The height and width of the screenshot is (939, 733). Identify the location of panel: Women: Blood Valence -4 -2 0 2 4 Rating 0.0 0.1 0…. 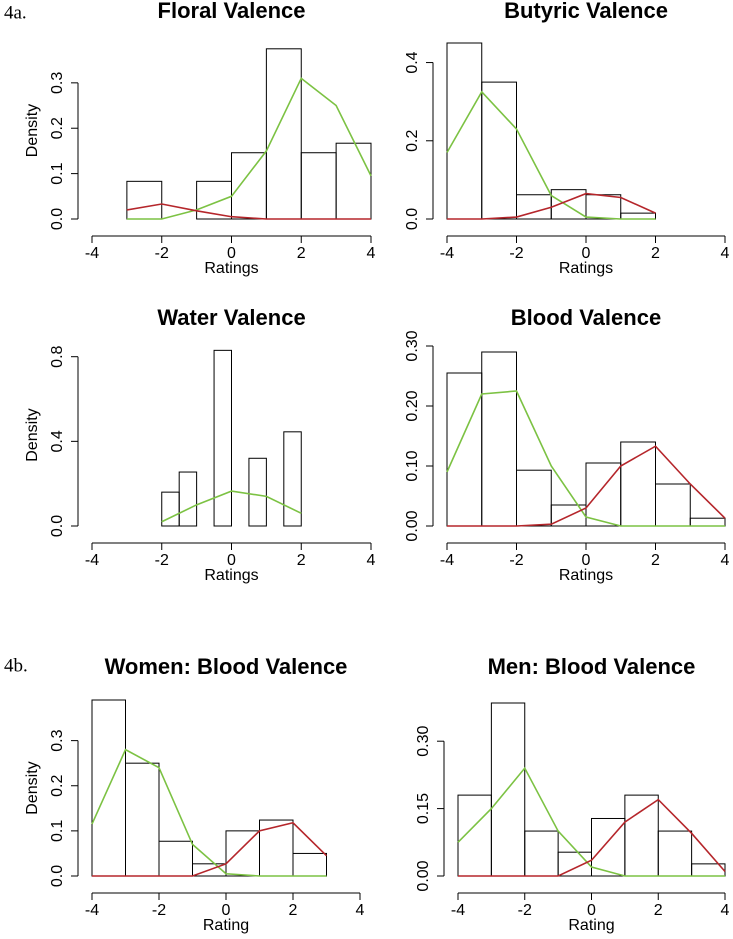
(194, 794).